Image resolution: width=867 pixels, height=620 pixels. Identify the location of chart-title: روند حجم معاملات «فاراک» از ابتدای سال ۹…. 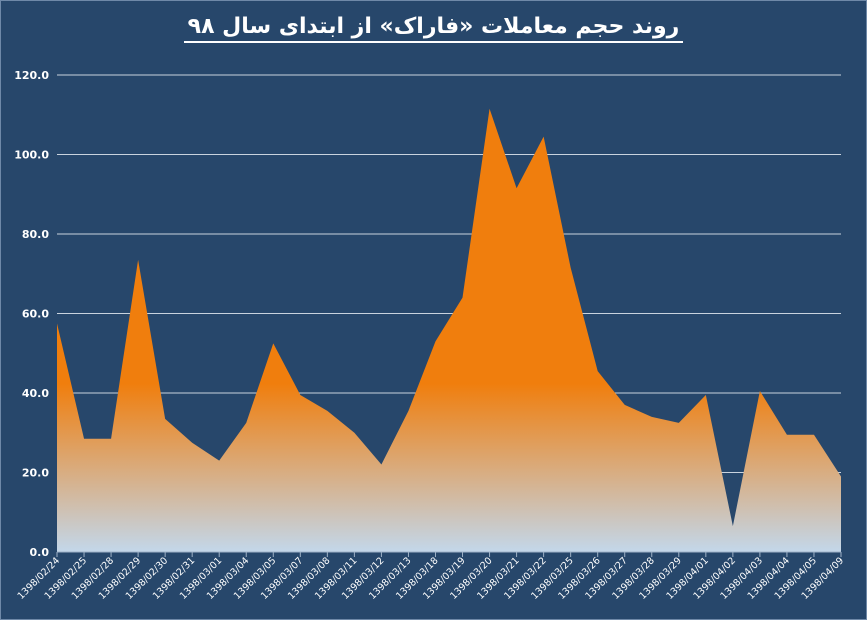
(433, 28).